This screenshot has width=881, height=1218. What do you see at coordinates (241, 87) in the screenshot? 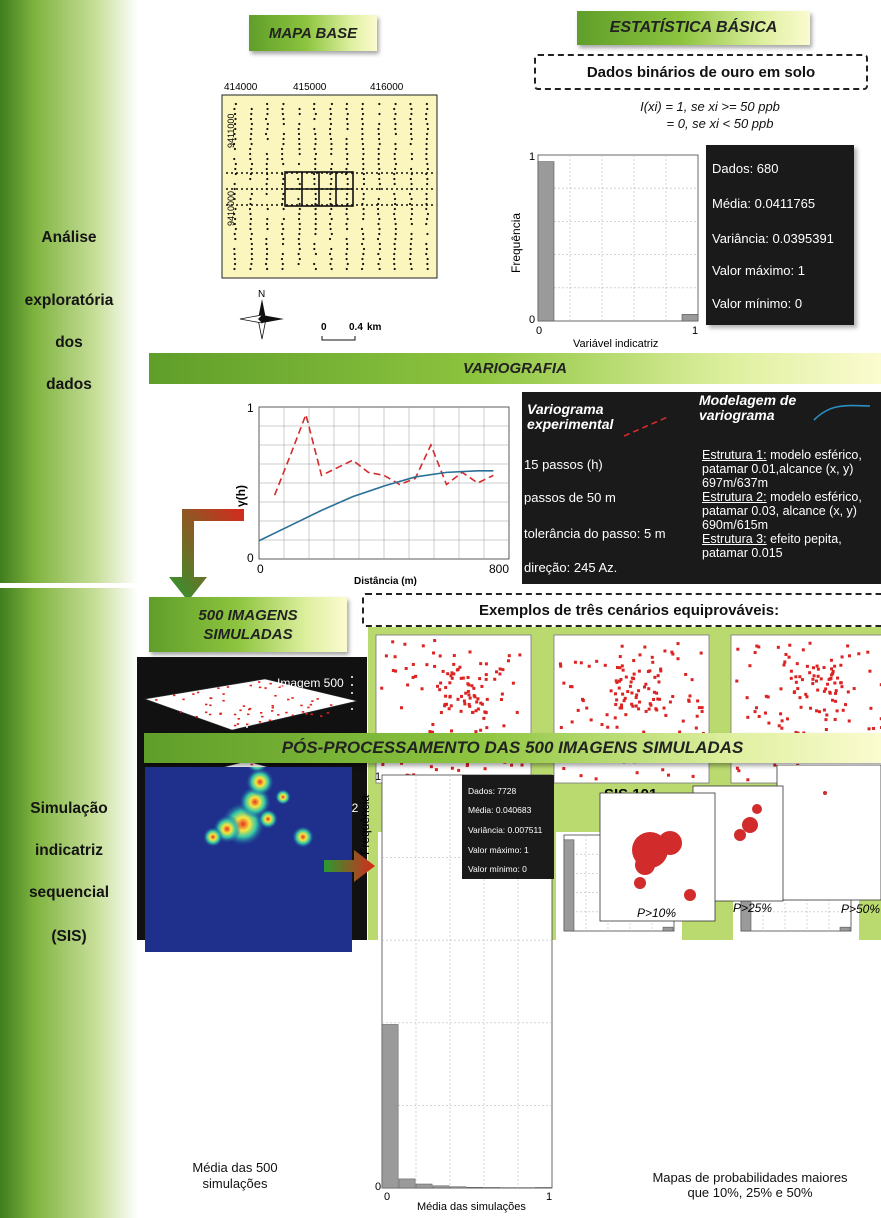
I see `map-x-tick: 414000` at bounding box center [241, 87].